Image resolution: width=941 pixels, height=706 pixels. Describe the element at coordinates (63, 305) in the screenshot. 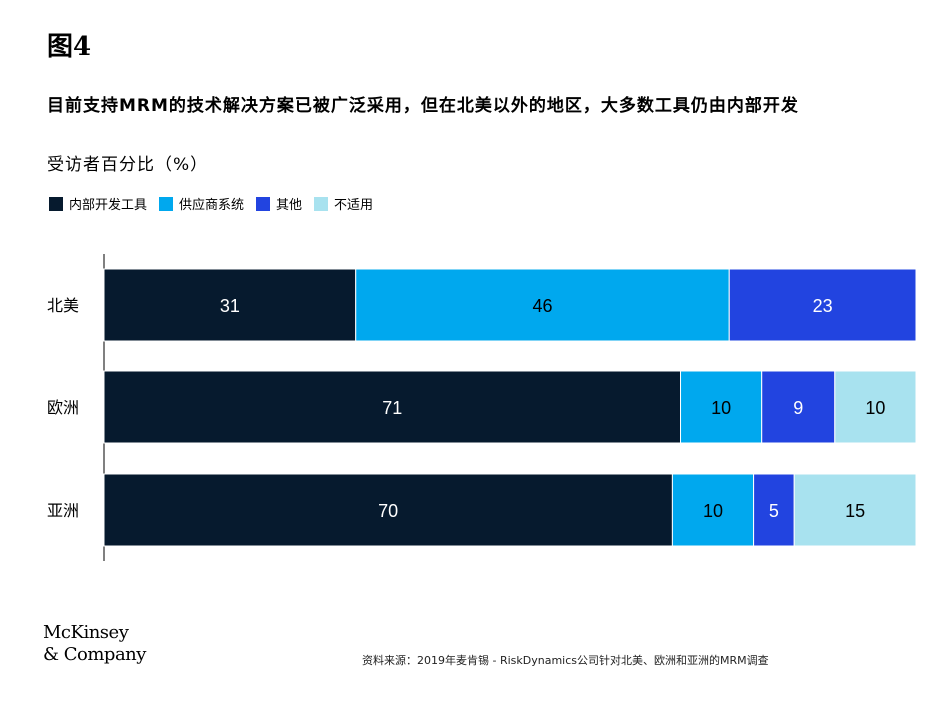

I see `category-label: 北美` at that location.